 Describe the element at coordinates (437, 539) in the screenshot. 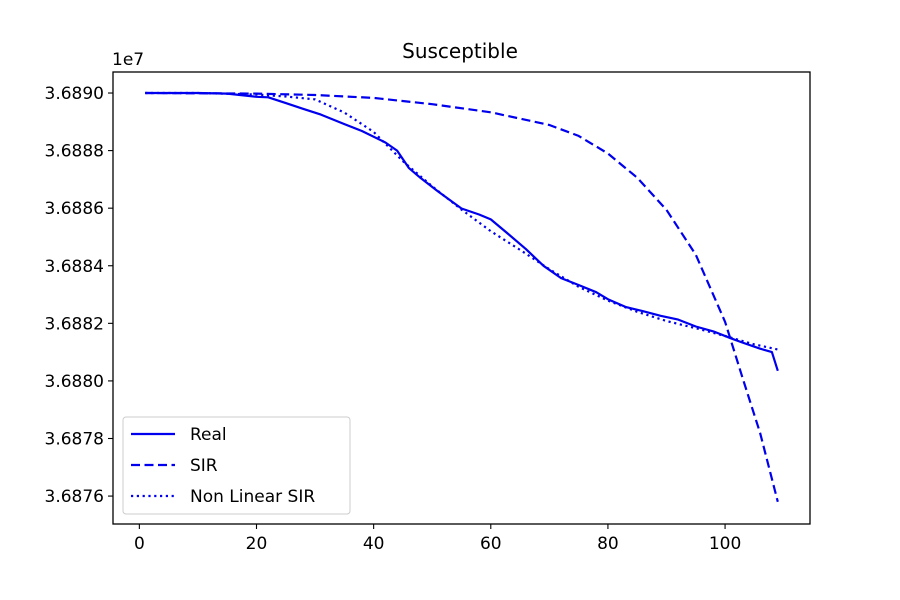

I see `x-axis: 0 20 40 60 80 100` at that location.